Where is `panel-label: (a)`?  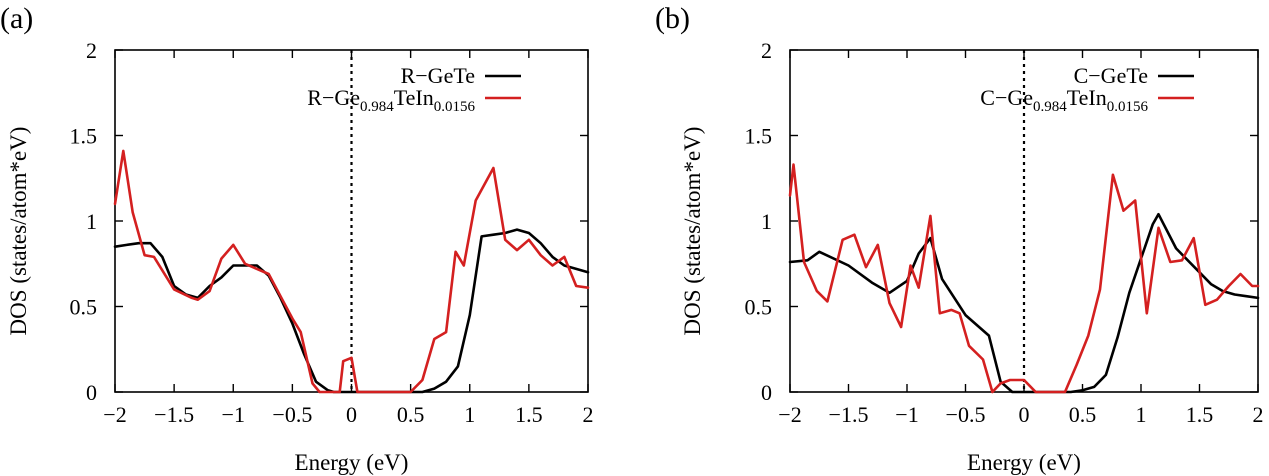 panel-label: (a) is located at coordinates (16, 18).